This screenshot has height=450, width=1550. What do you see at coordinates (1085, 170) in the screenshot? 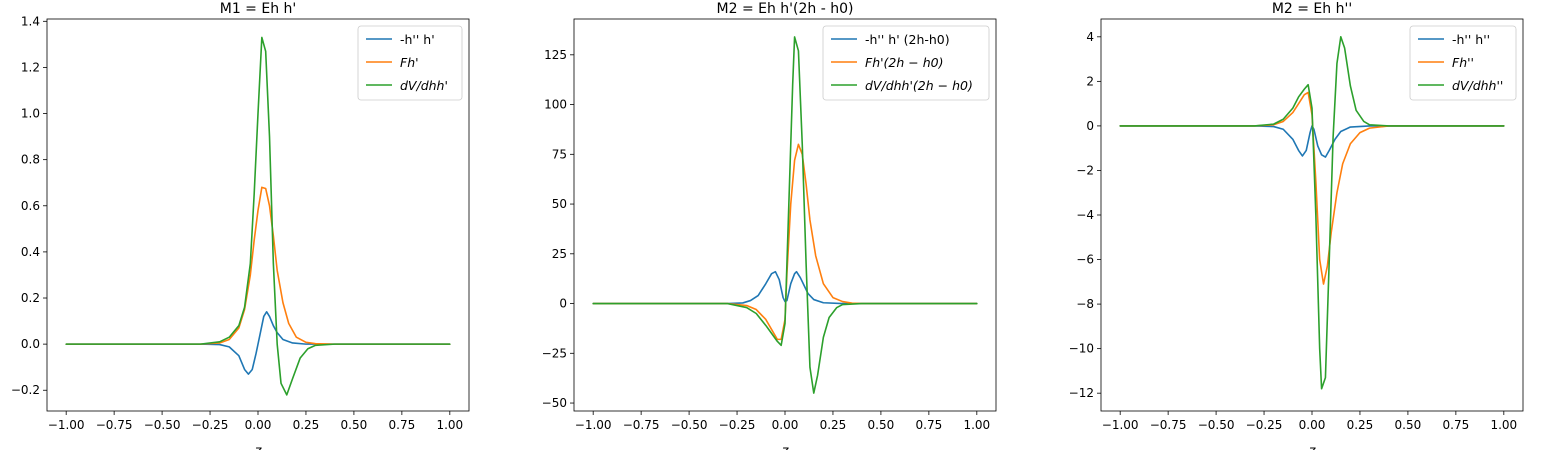
I see `y-tick-label: −2` at bounding box center [1085, 170].